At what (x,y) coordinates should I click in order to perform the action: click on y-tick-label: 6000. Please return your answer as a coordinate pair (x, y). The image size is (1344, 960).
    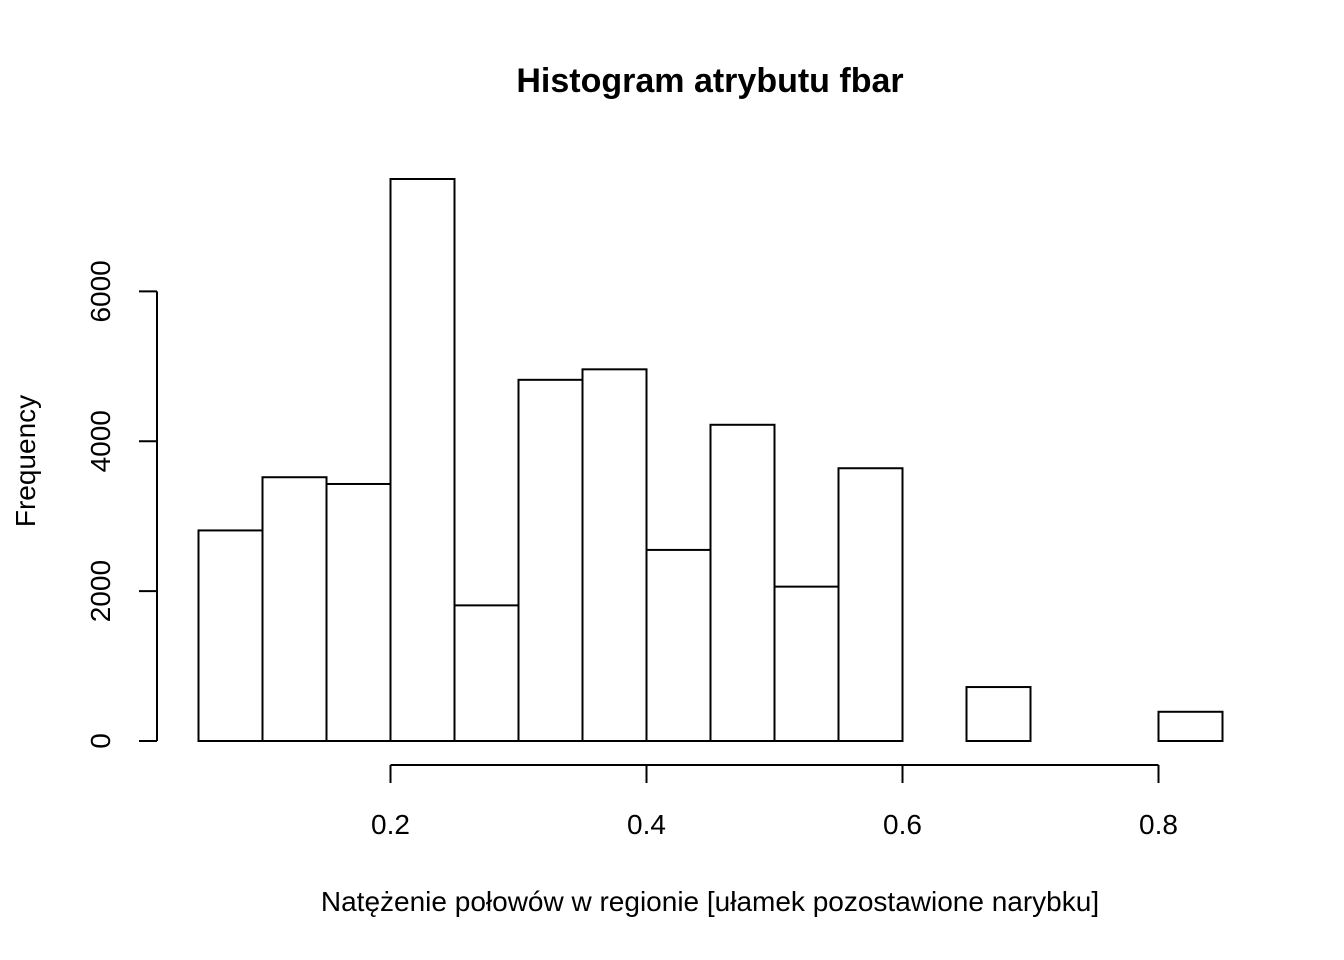
    Looking at the image, I should click on (100, 291).